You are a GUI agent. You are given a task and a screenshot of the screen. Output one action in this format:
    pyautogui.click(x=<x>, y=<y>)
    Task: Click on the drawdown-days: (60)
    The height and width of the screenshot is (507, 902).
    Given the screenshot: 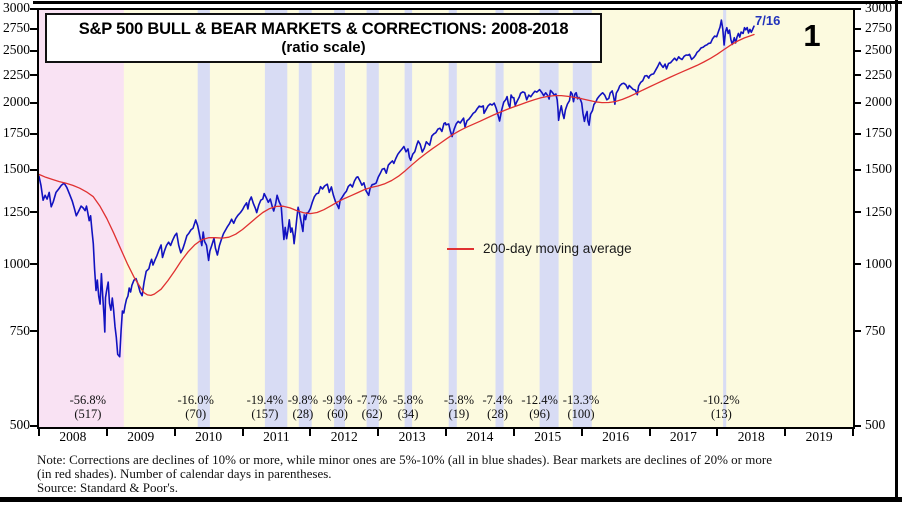 What is the action you would take?
    pyautogui.click(x=337, y=413)
    